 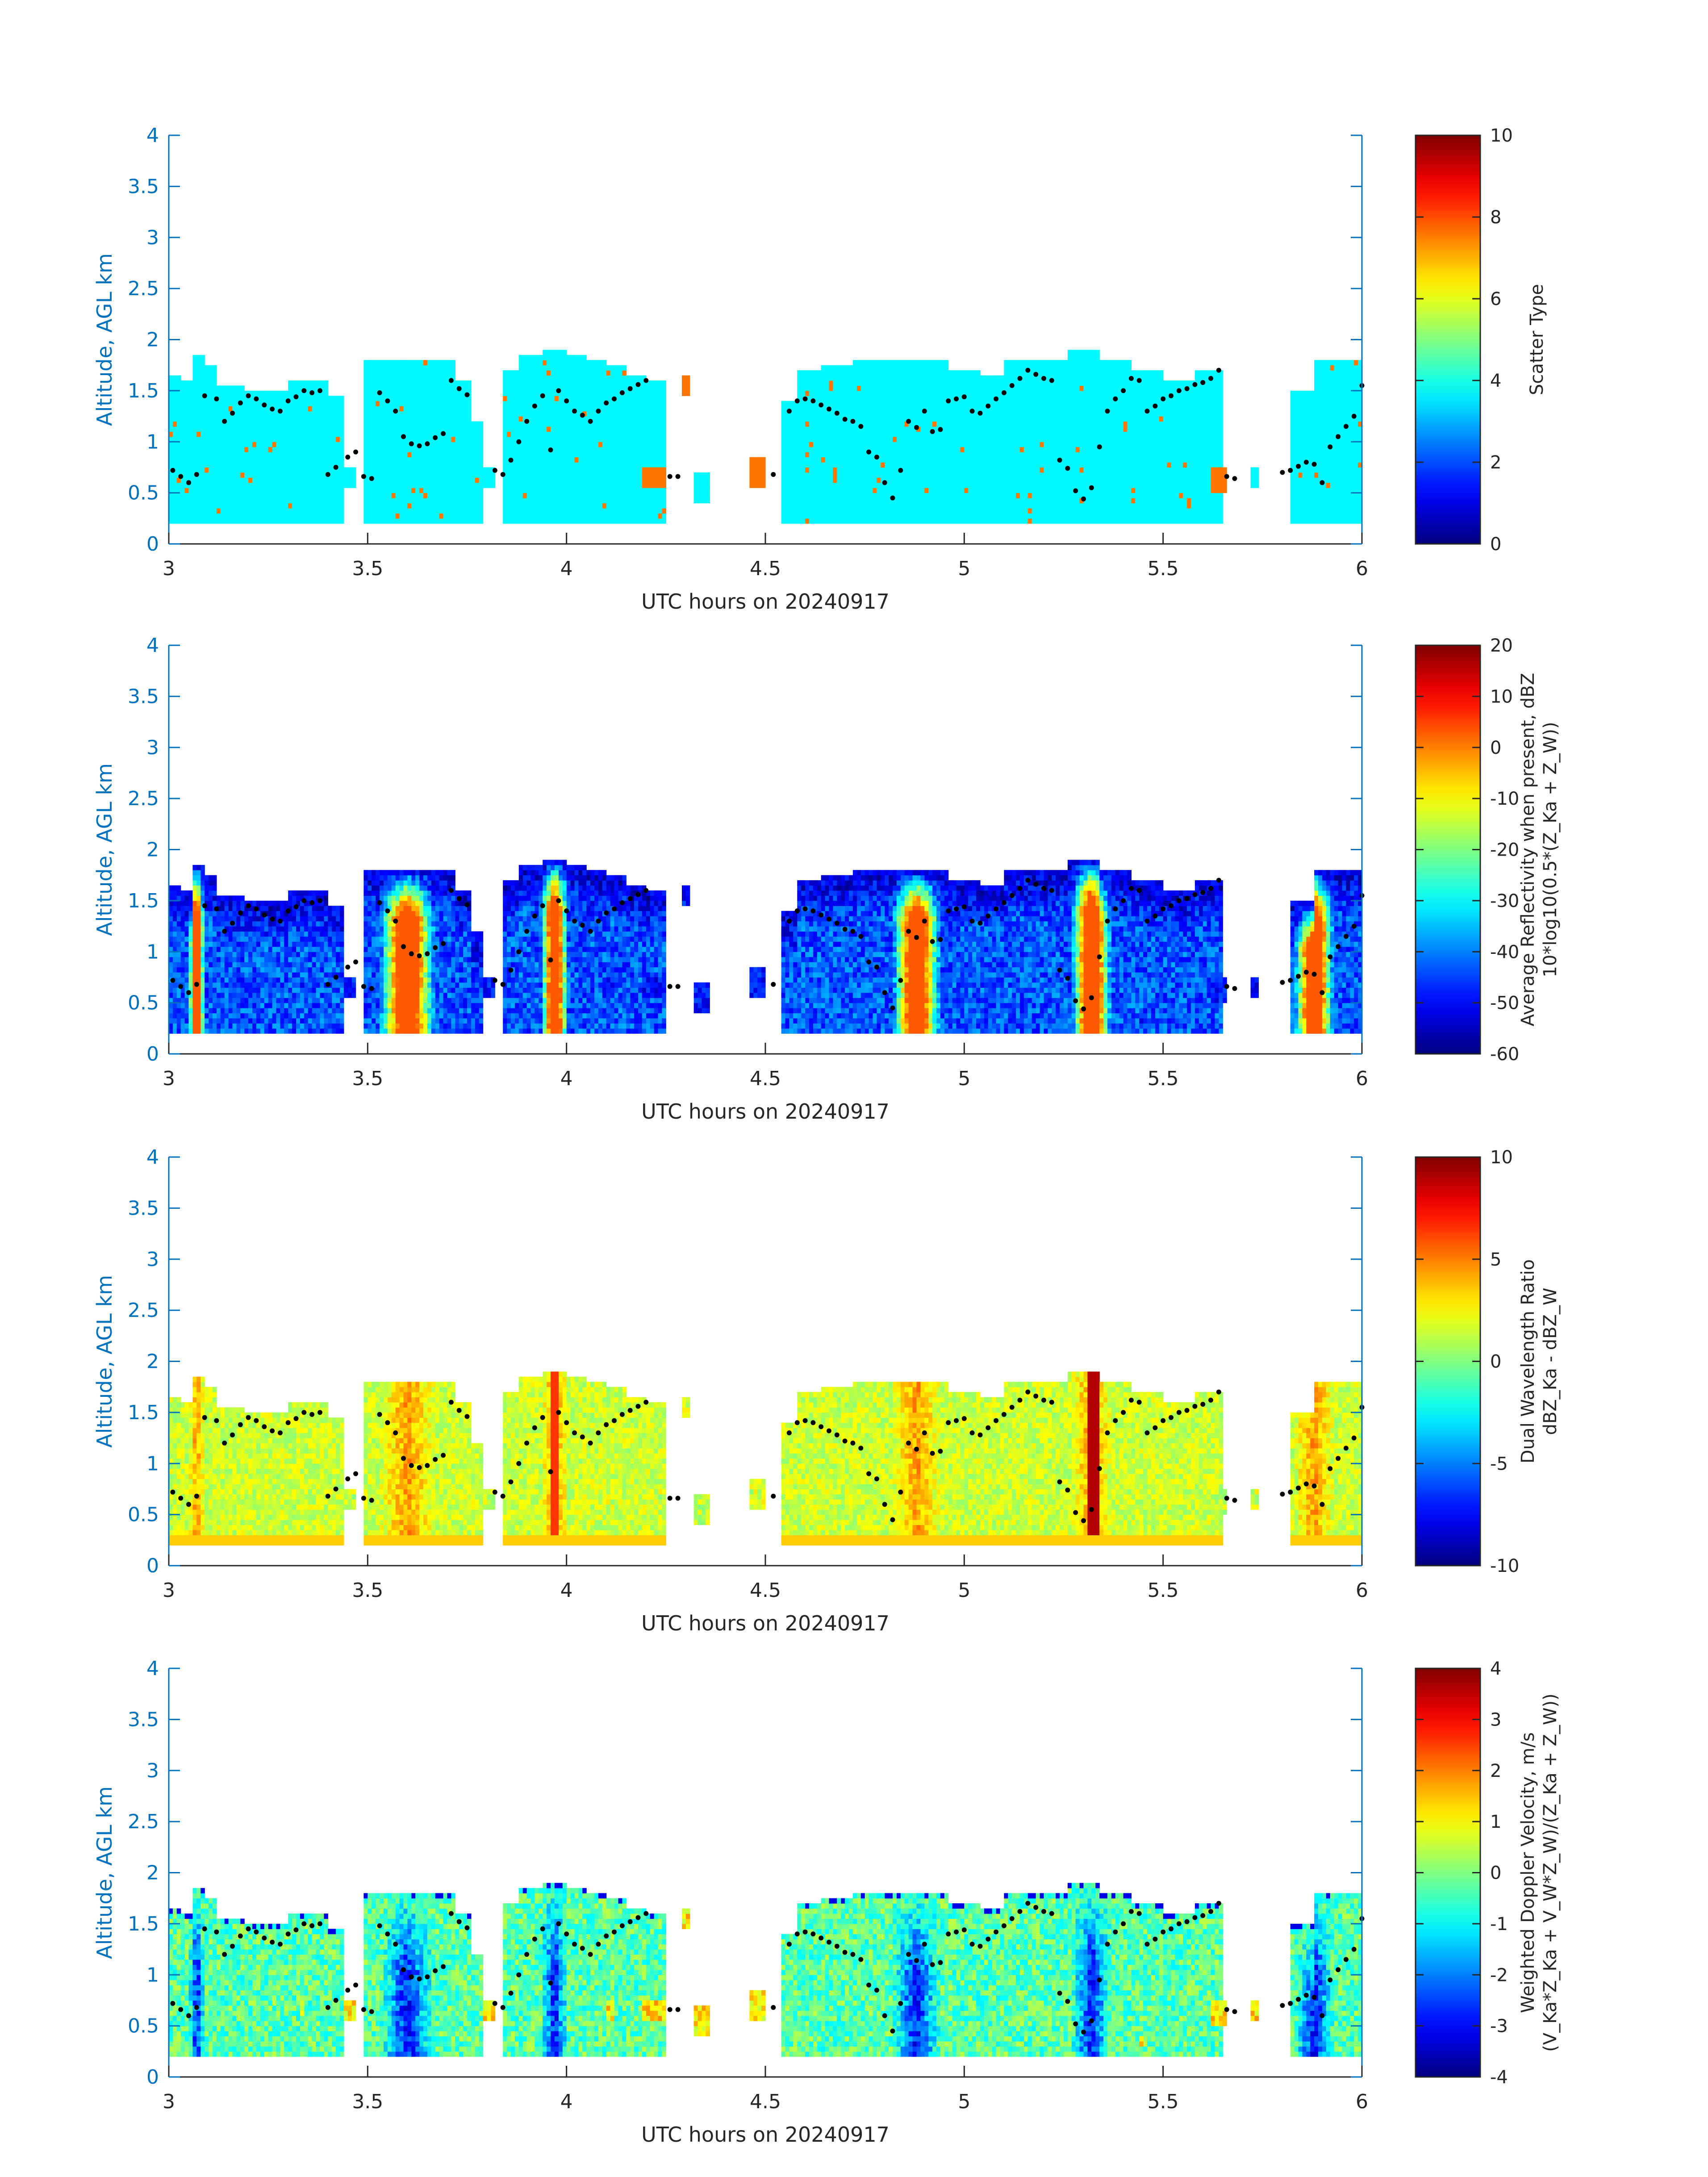 I want to click on heatmap-field, so click(x=765, y=436).